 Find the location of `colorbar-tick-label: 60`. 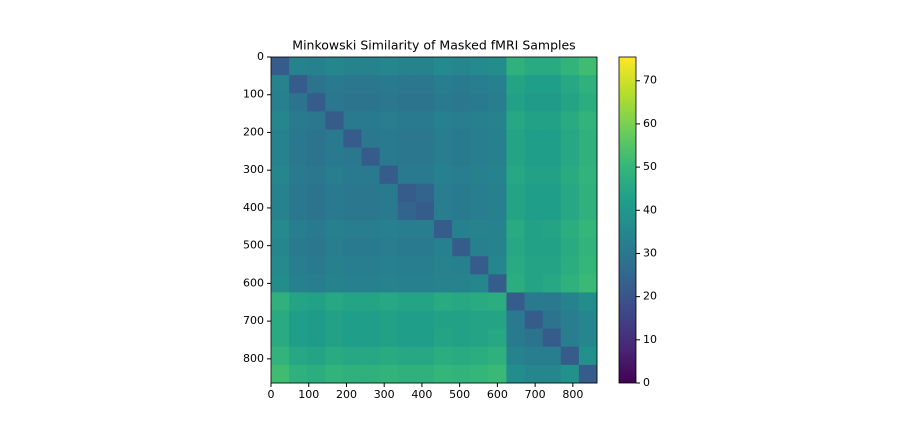

colorbar-tick-label: 60 is located at coordinates (650, 123).